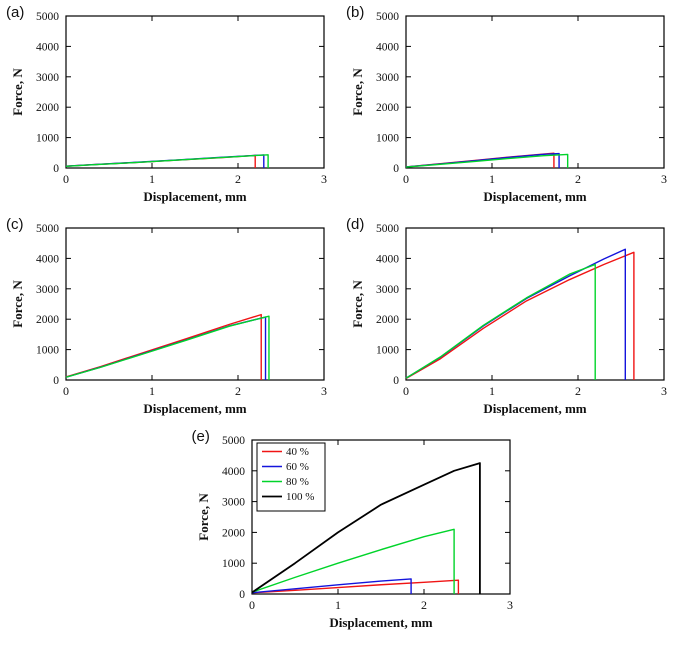 This screenshot has width=695, height=660. I want to click on svg-text: 100 %, so click(300, 497).